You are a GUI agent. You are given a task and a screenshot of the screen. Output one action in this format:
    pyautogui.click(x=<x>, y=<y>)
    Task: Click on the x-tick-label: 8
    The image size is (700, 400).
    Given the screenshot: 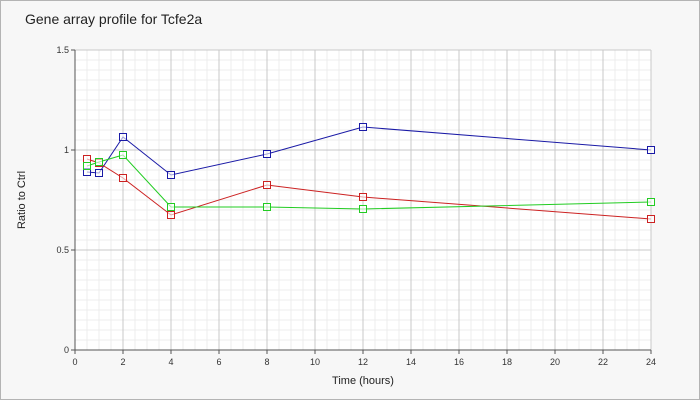 What is the action you would take?
    pyautogui.click(x=266, y=362)
    